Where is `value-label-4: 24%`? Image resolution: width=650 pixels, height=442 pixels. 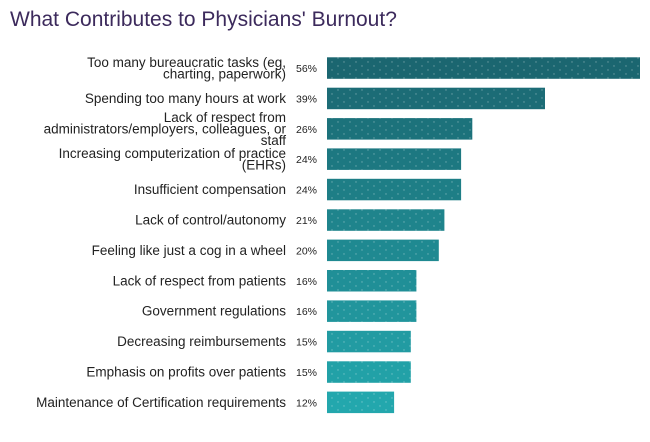
value-label-4: 24% is located at coordinates (306, 160).